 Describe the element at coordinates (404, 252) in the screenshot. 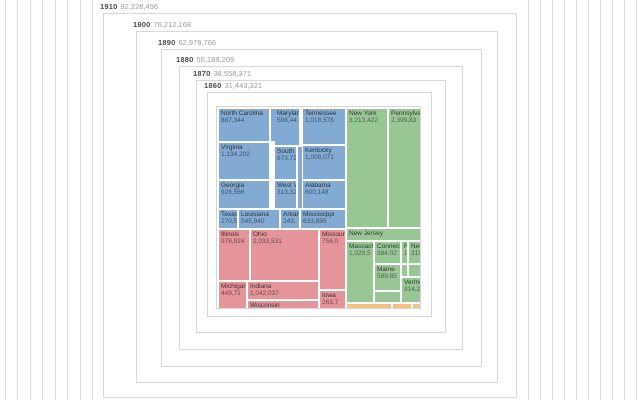

I see `treemap-cell-rhode-island: Rhode Island1` at that location.